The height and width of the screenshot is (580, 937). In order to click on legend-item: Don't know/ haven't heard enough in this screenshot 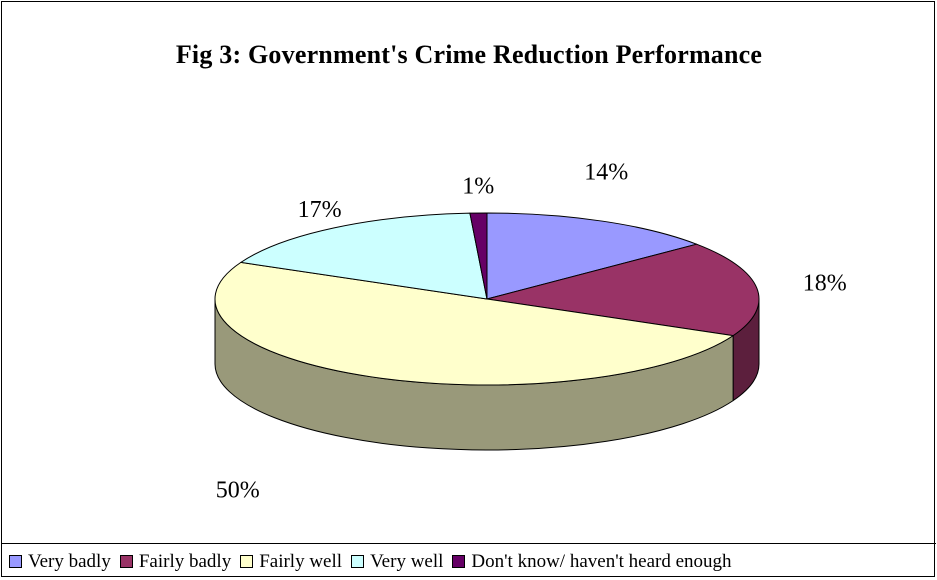, I will do `click(592, 561)`.